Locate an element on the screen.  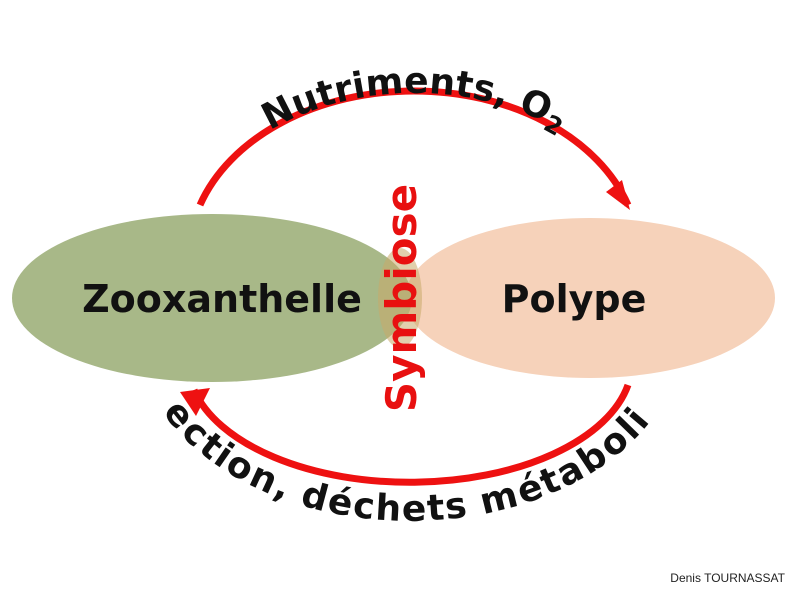
top-arrow is located at coordinates (414, 147).